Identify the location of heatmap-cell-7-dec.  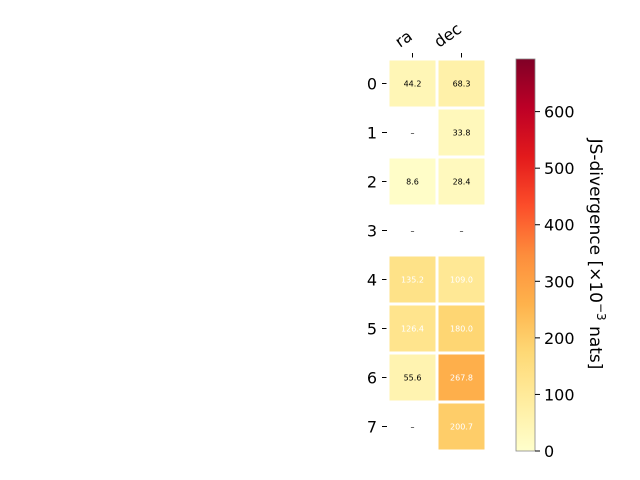
(461, 426).